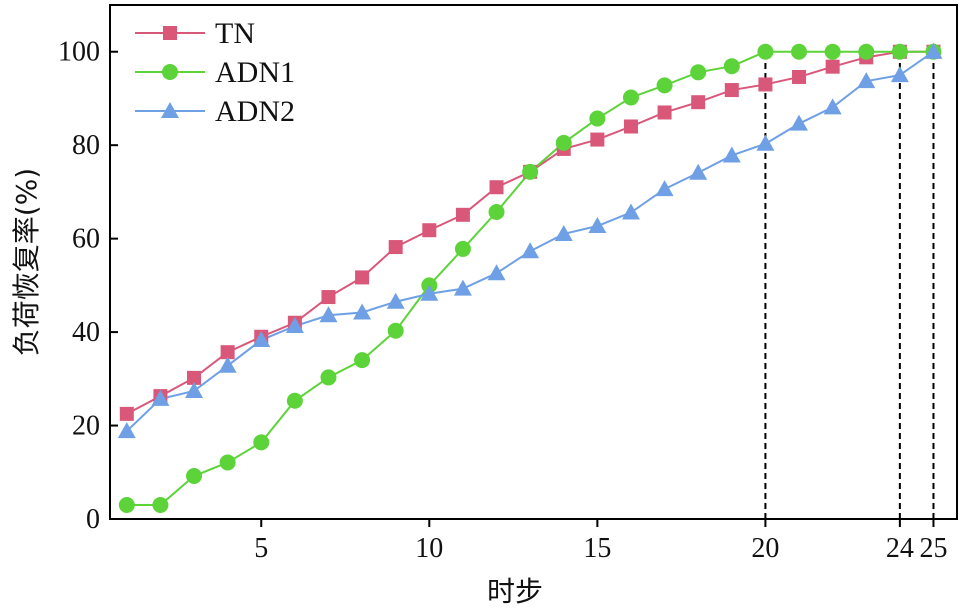 The height and width of the screenshot is (609, 977). What do you see at coordinates (933, 548) in the screenshot?
I see `x-tick-label: 25` at bounding box center [933, 548].